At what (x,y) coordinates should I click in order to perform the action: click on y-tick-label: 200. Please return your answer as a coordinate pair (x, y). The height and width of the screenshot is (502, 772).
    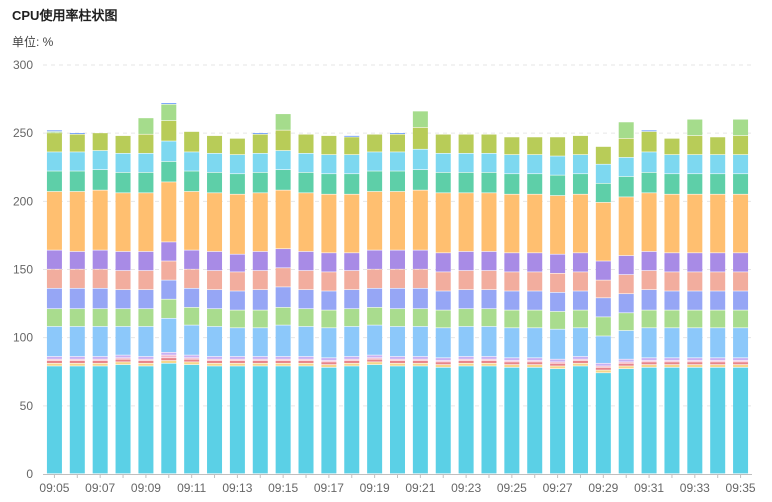
    Looking at the image, I should click on (23, 201).